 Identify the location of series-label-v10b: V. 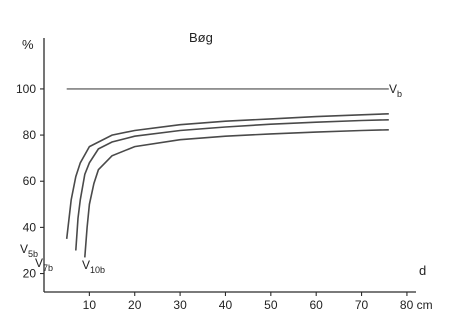
(86, 265).